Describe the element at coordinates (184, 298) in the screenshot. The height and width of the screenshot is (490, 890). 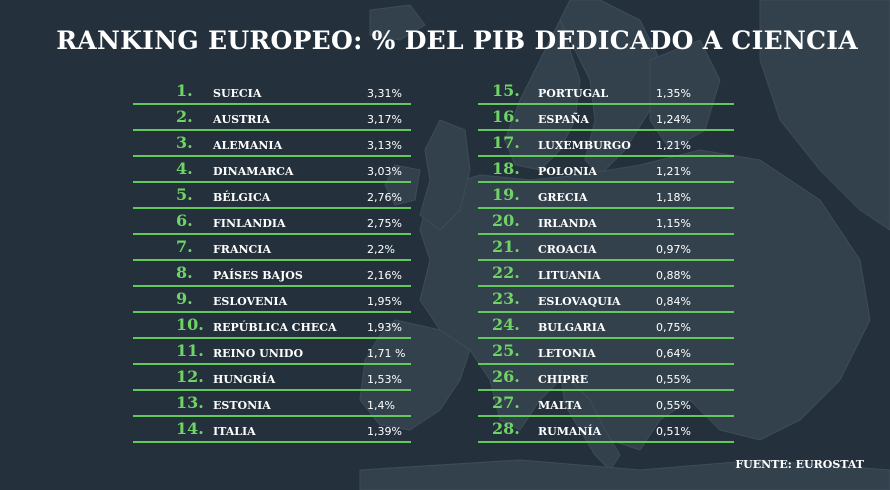
I see `rank-number: 9.` at that location.